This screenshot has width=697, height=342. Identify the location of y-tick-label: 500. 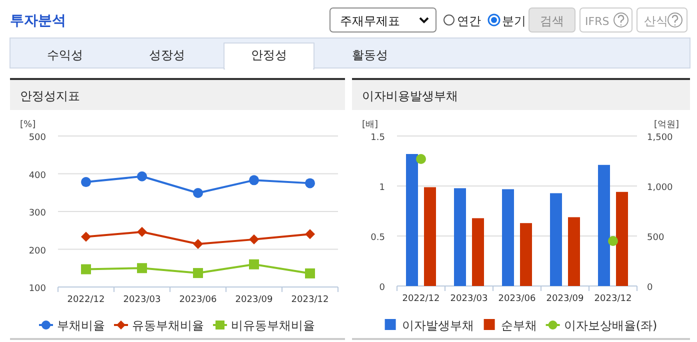
(37, 138).